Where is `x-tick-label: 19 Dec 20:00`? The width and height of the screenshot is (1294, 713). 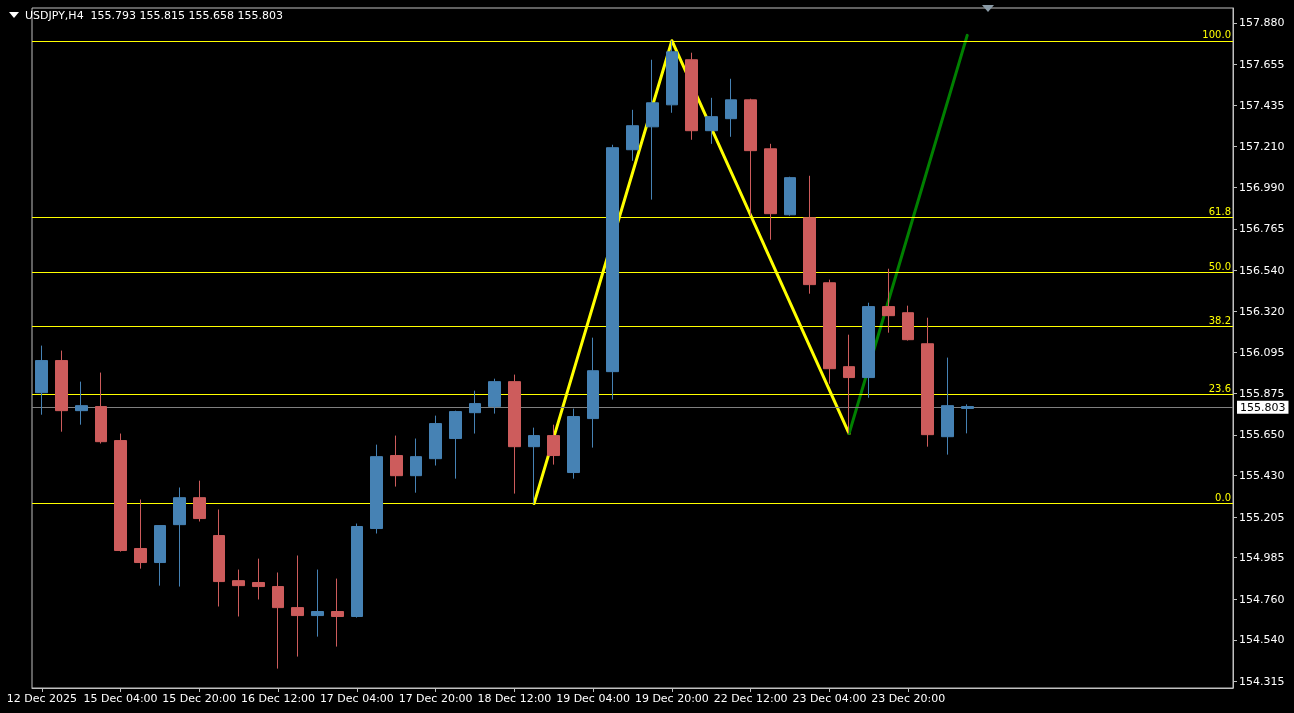
x-tick-label: 19 Dec 20:00 is located at coordinates (671, 698).